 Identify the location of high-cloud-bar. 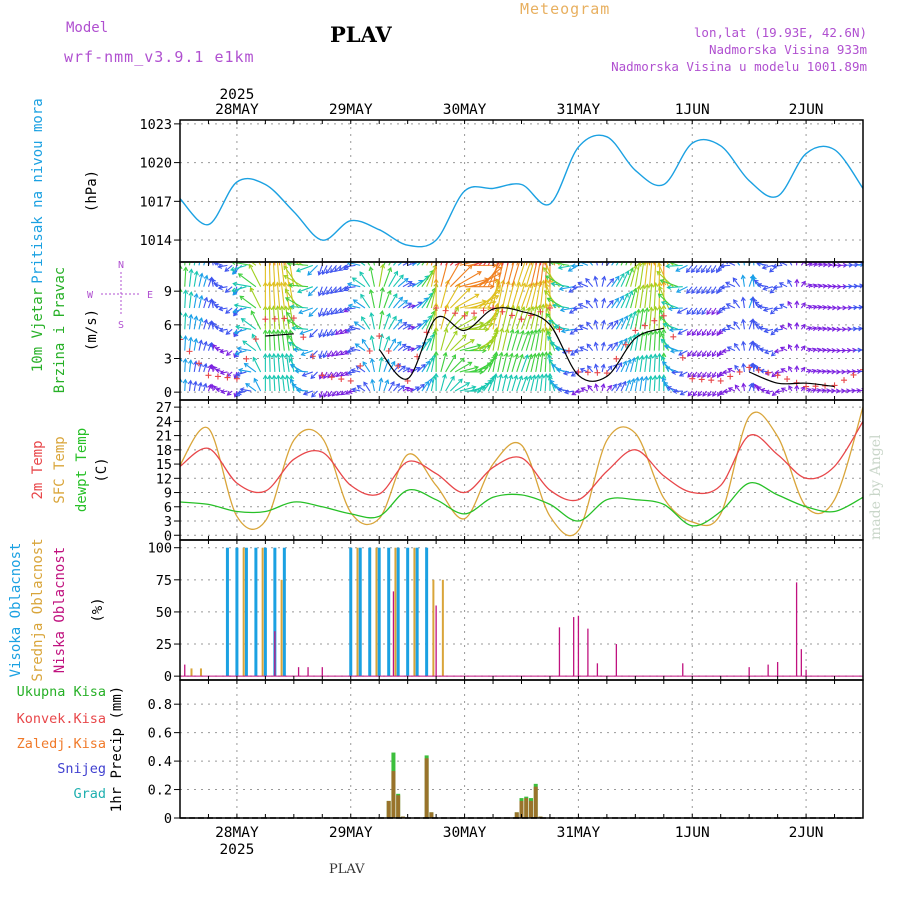
(427, 612).